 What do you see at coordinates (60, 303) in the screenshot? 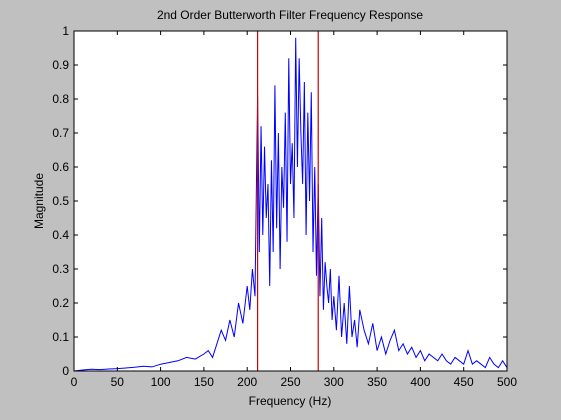
I see `y-tick-label: 0.2` at bounding box center [60, 303].